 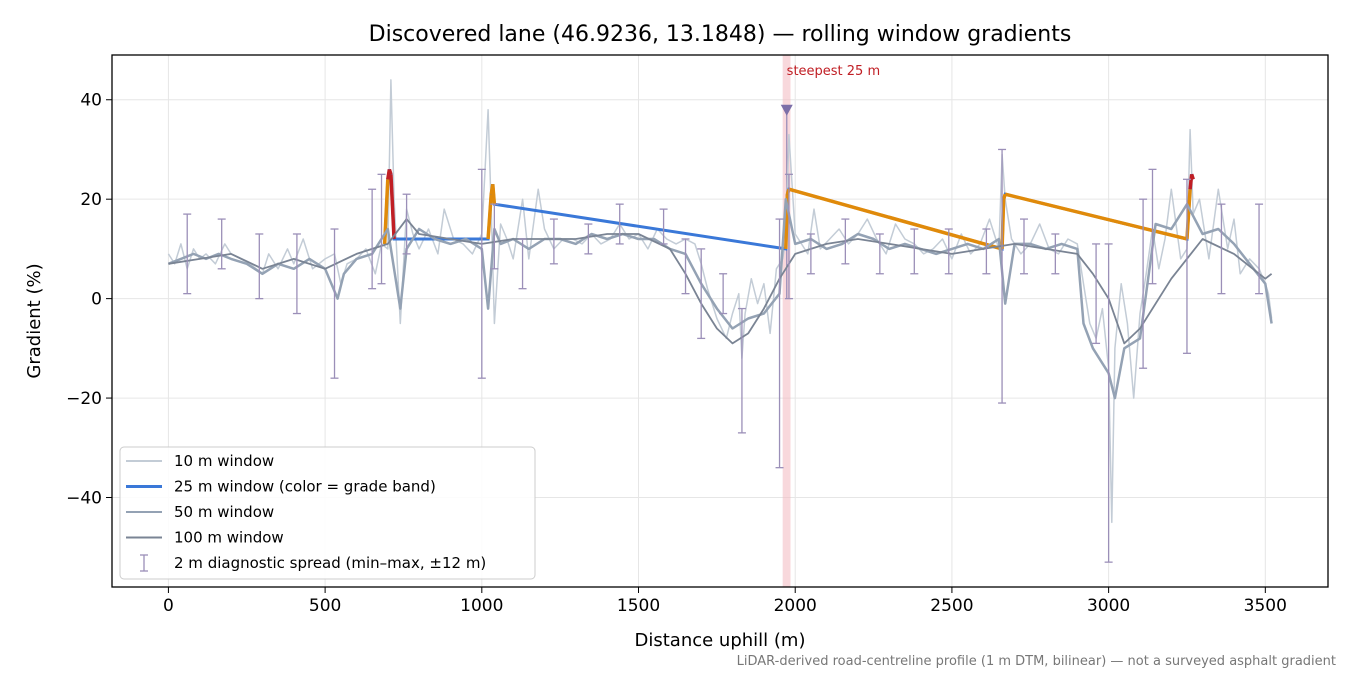 I want to click on legend-label: 2 m diagnostic spread (min–max, ±12 m), so click(x=330, y=563).